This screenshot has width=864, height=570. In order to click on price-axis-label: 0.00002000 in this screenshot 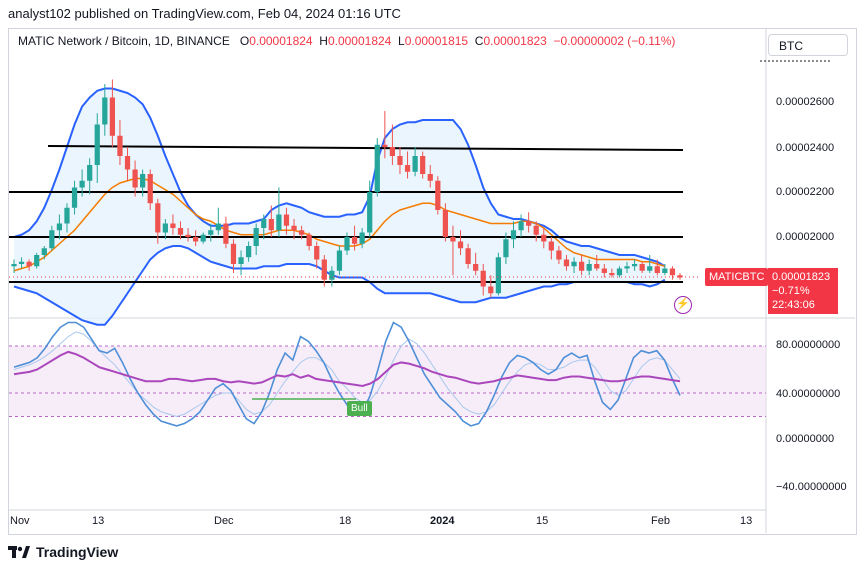, I will do `click(805, 237)`.